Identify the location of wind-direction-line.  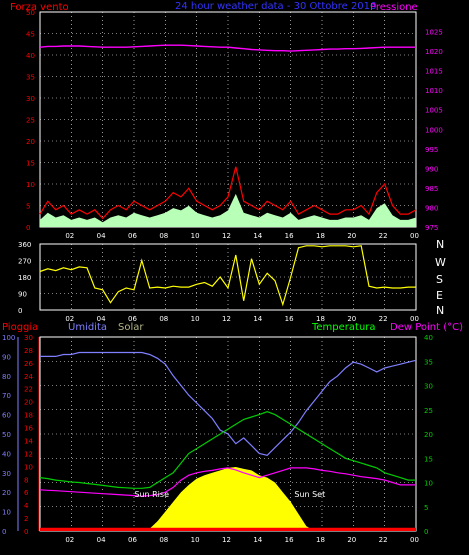
(227, 276).